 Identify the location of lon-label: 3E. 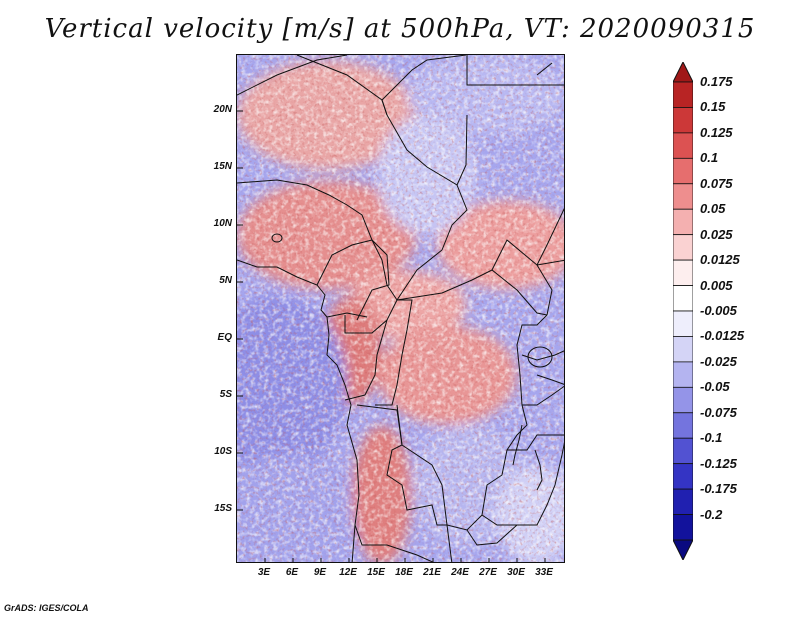
(264, 572).